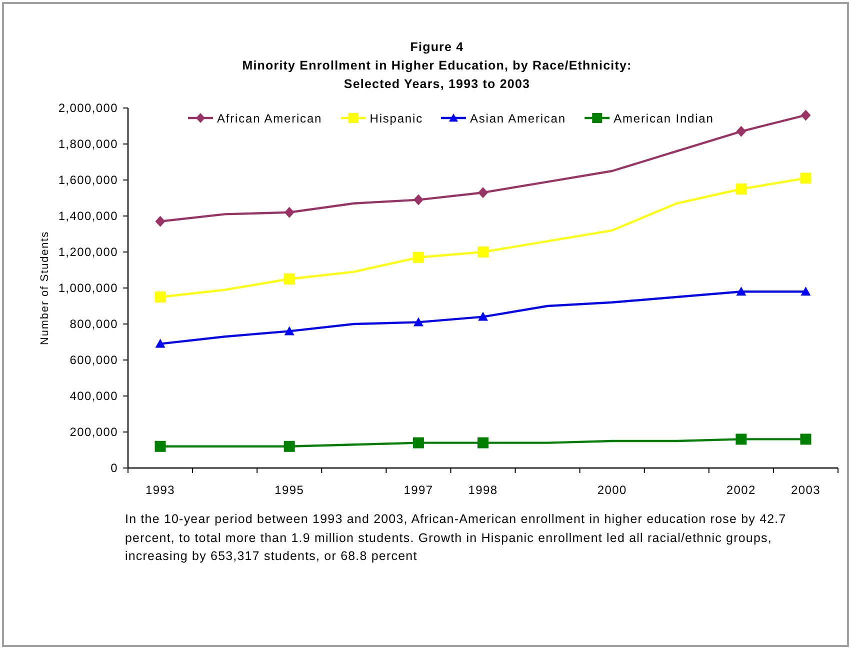 This screenshot has height=649, width=851. Describe the element at coordinates (88, 216) in the screenshot. I see `y-tick-label: 1,400,000` at that location.